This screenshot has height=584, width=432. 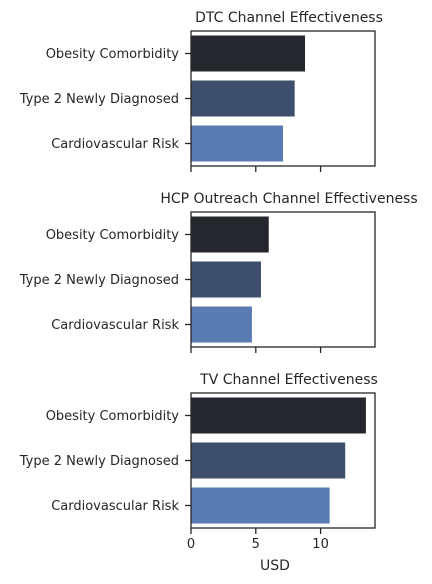 I want to click on x-tick-label: 10, so click(x=320, y=544).